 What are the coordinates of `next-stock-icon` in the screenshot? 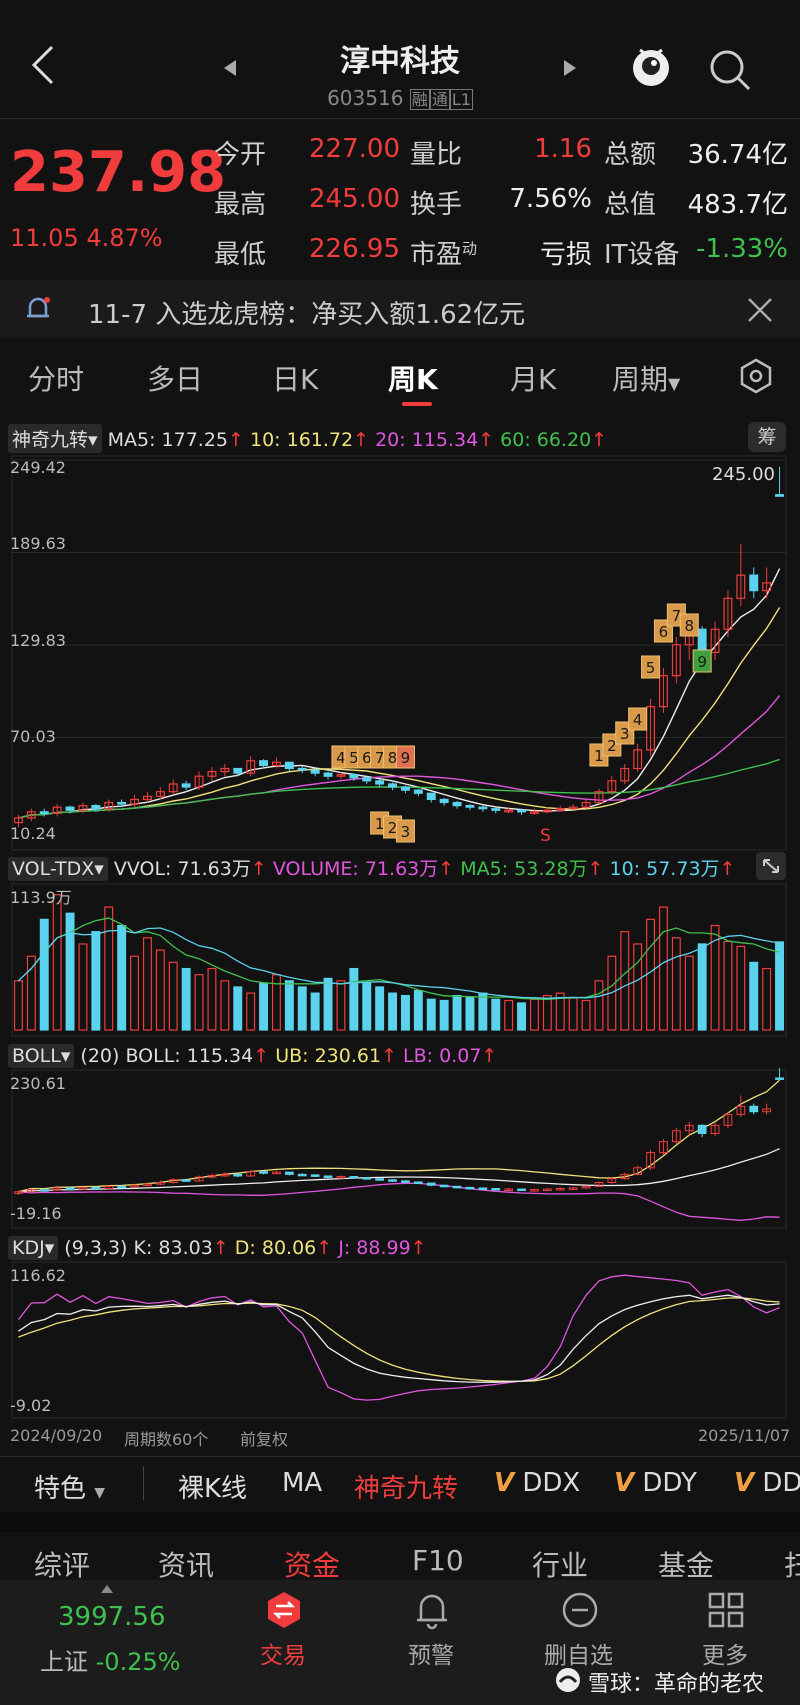 It's located at (570, 68).